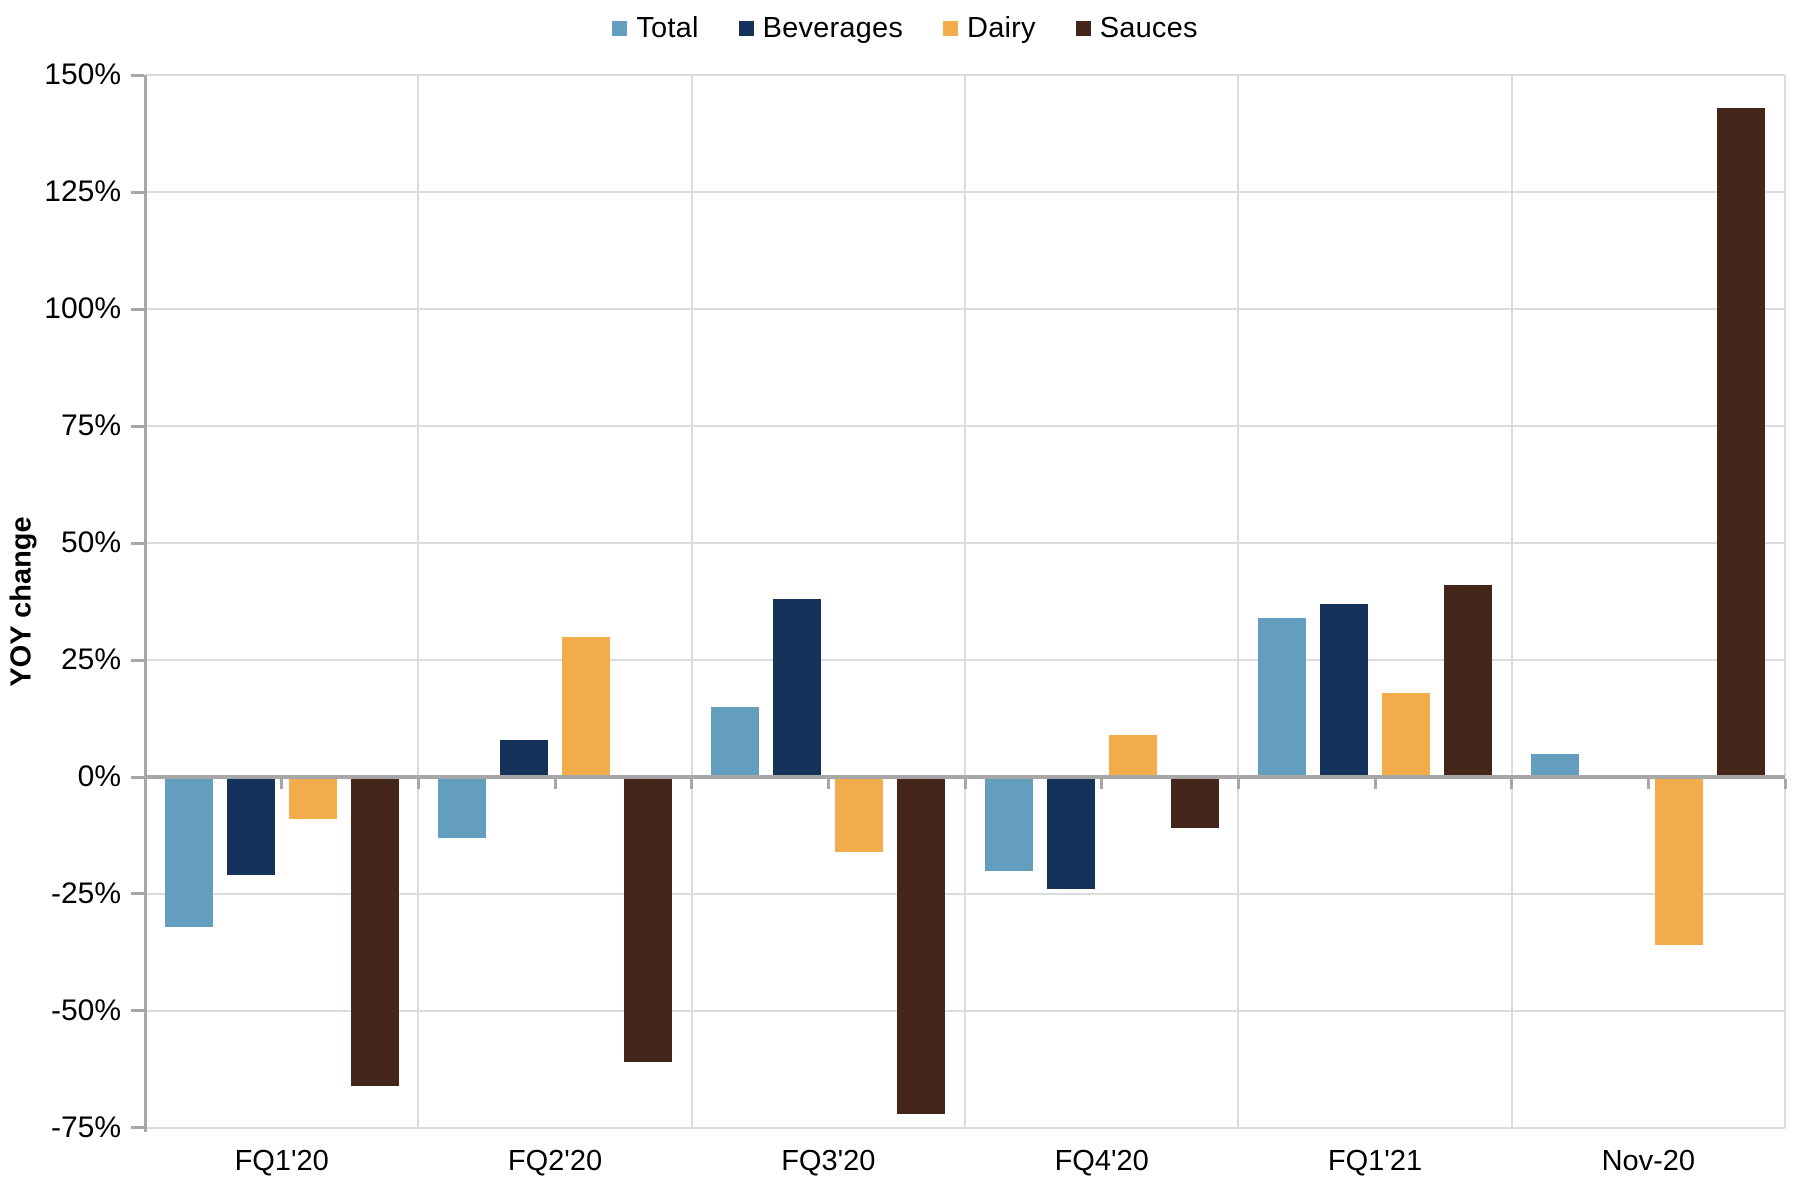 This screenshot has width=1810, height=1186. I want to click on y-tick-label: 100%, so click(82, 309).